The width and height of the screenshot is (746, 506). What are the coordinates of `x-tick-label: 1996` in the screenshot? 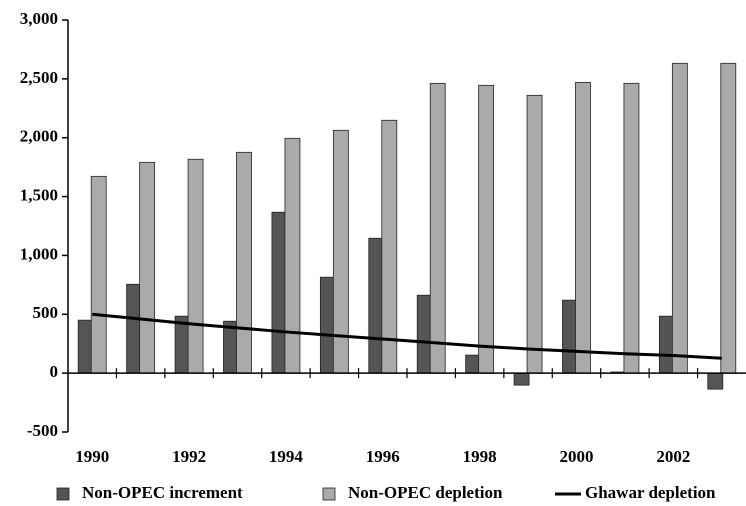 It's located at (383, 456).